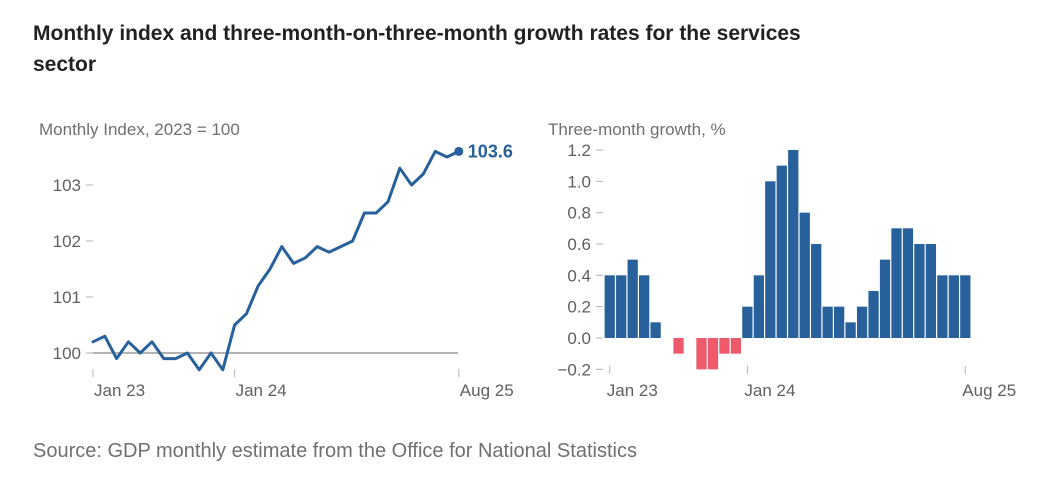 This screenshot has height=497, width=1047. I want to click on y-tick-label: 1.2, so click(579, 150).